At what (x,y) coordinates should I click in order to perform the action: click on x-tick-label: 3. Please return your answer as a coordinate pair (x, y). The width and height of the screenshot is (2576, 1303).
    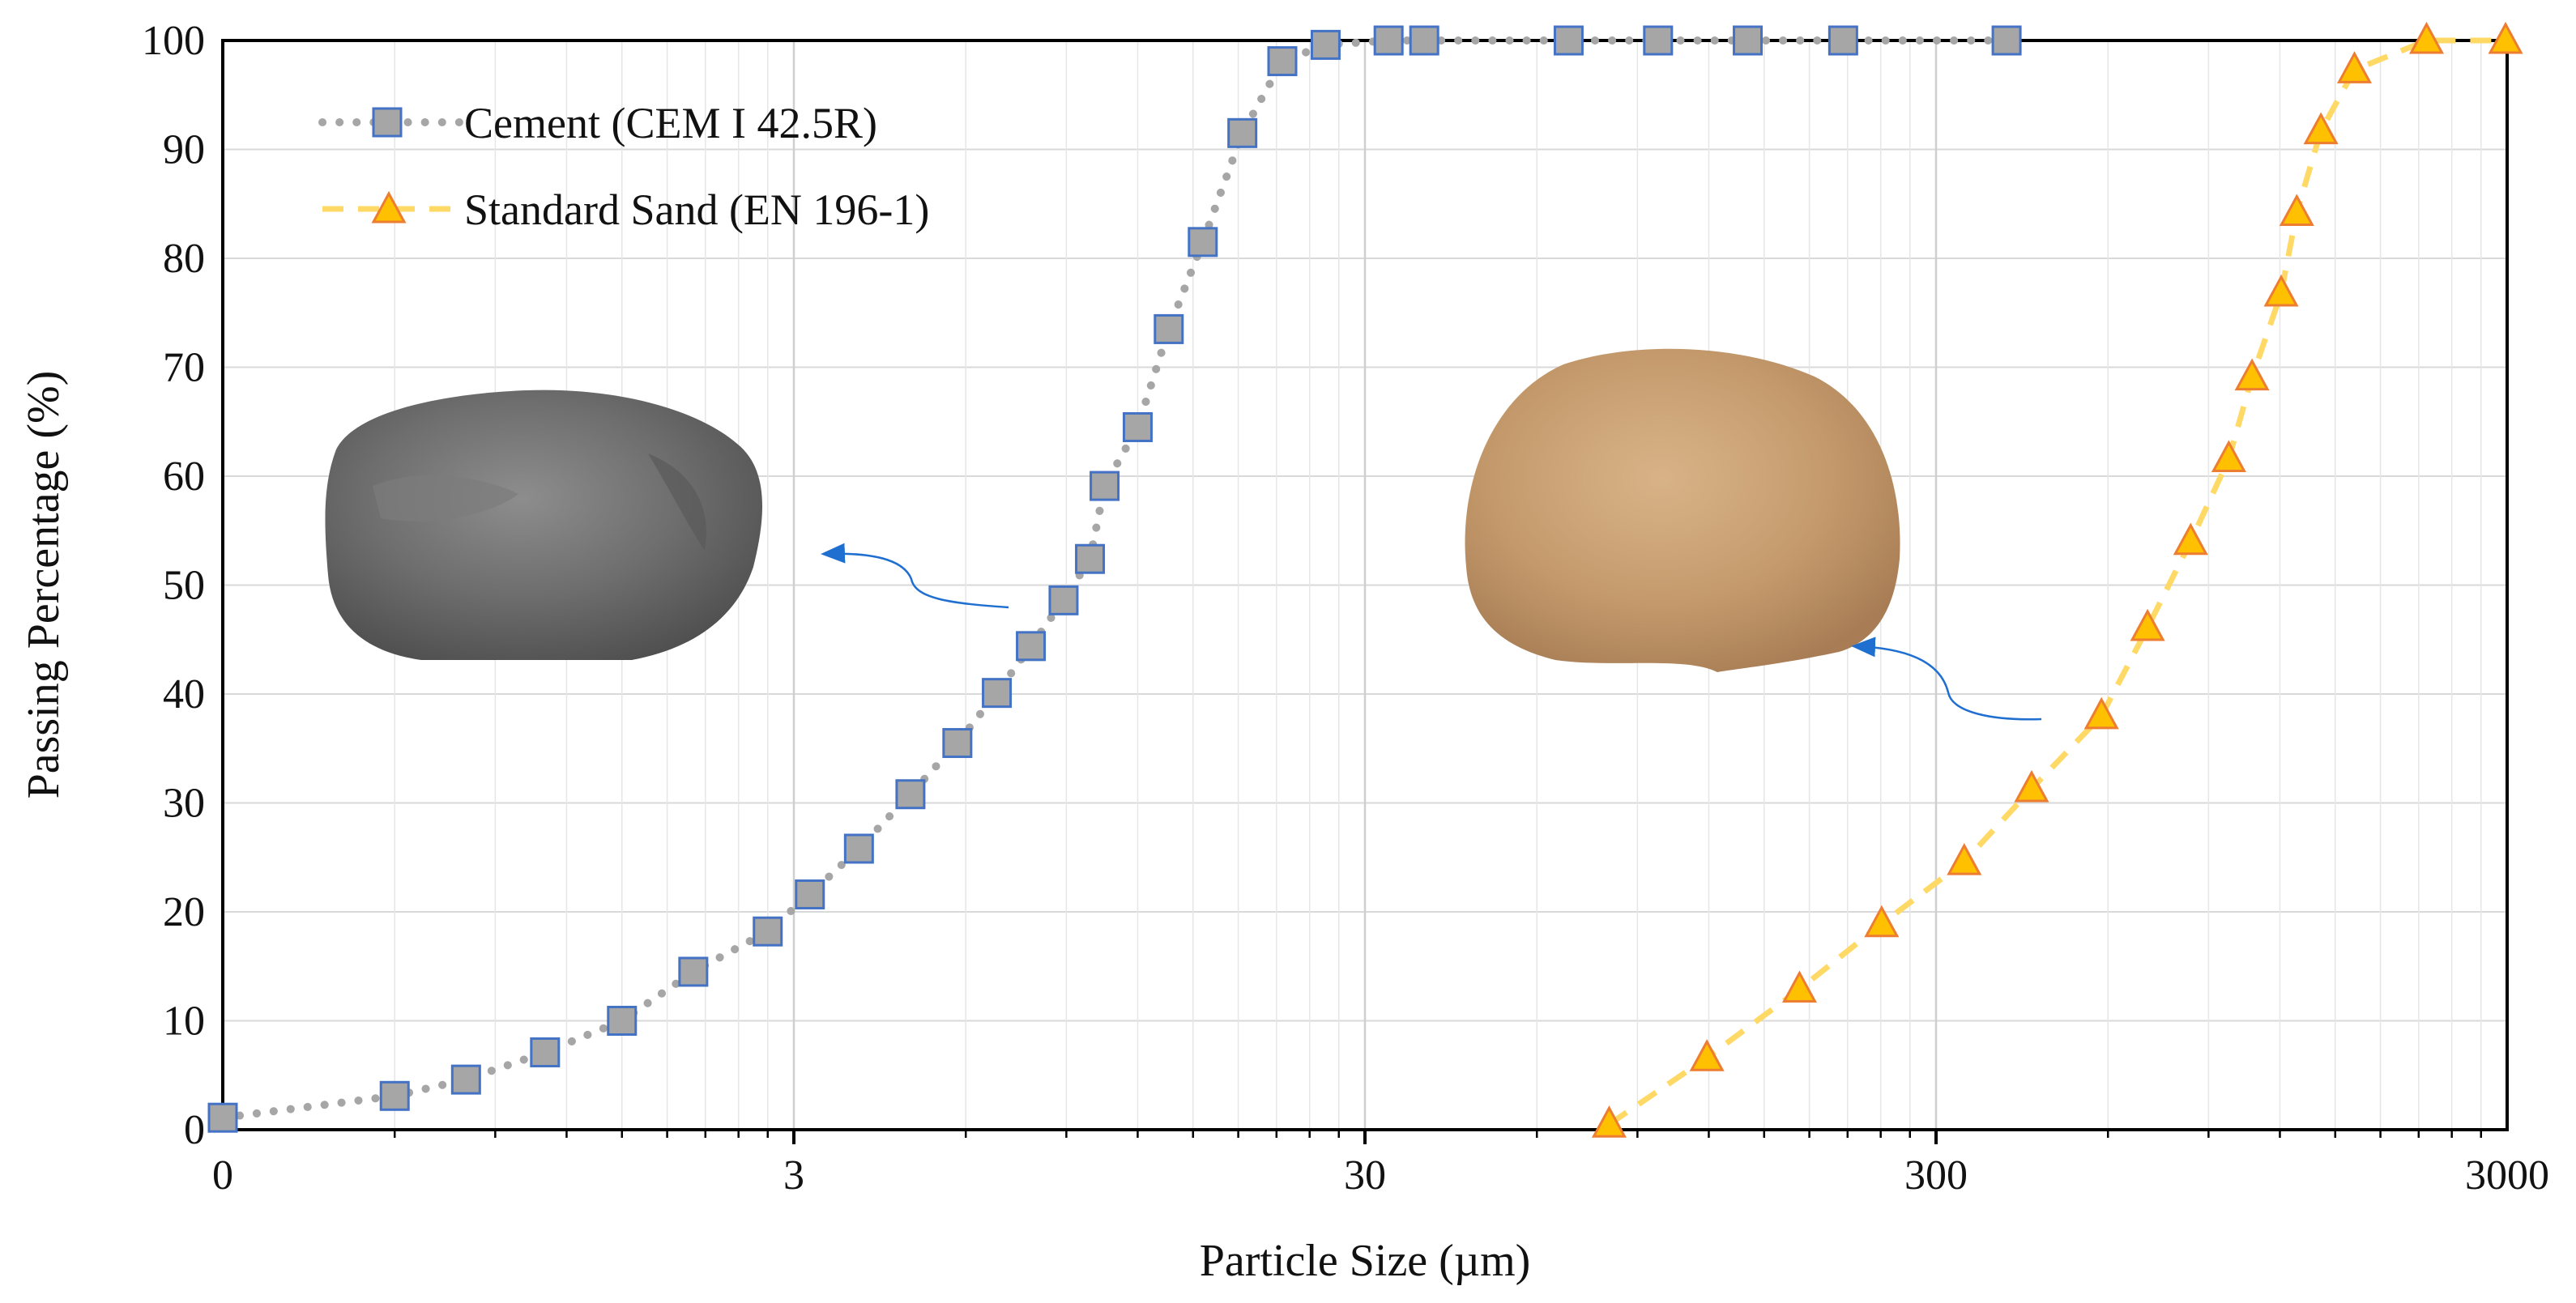
    Looking at the image, I should click on (793, 1175).